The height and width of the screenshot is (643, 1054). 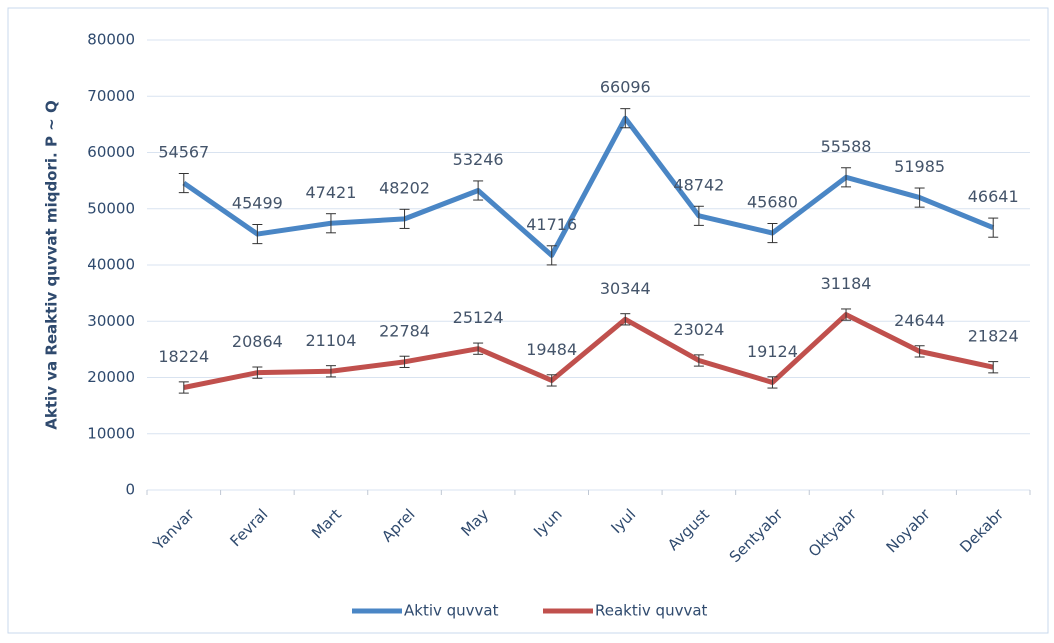 I want to click on data-label: 54567, so click(x=183, y=152).